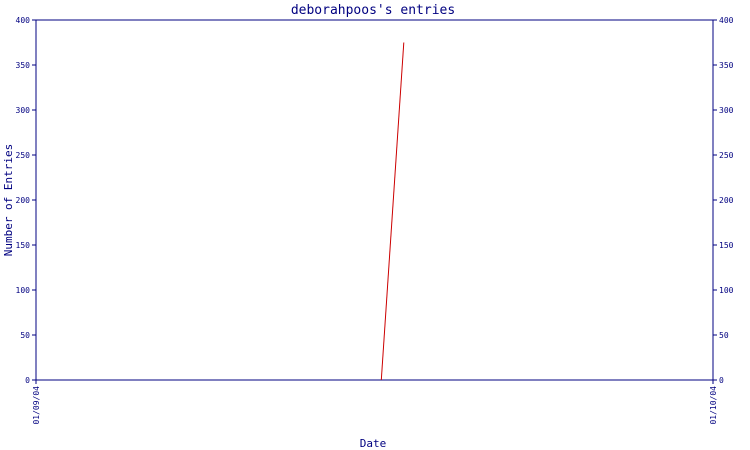 This screenshot has height=450, width=750. I want to click on y-axis-left-ticks: 0 50 100 150 200 250 300 350 400, so click(26, 200).